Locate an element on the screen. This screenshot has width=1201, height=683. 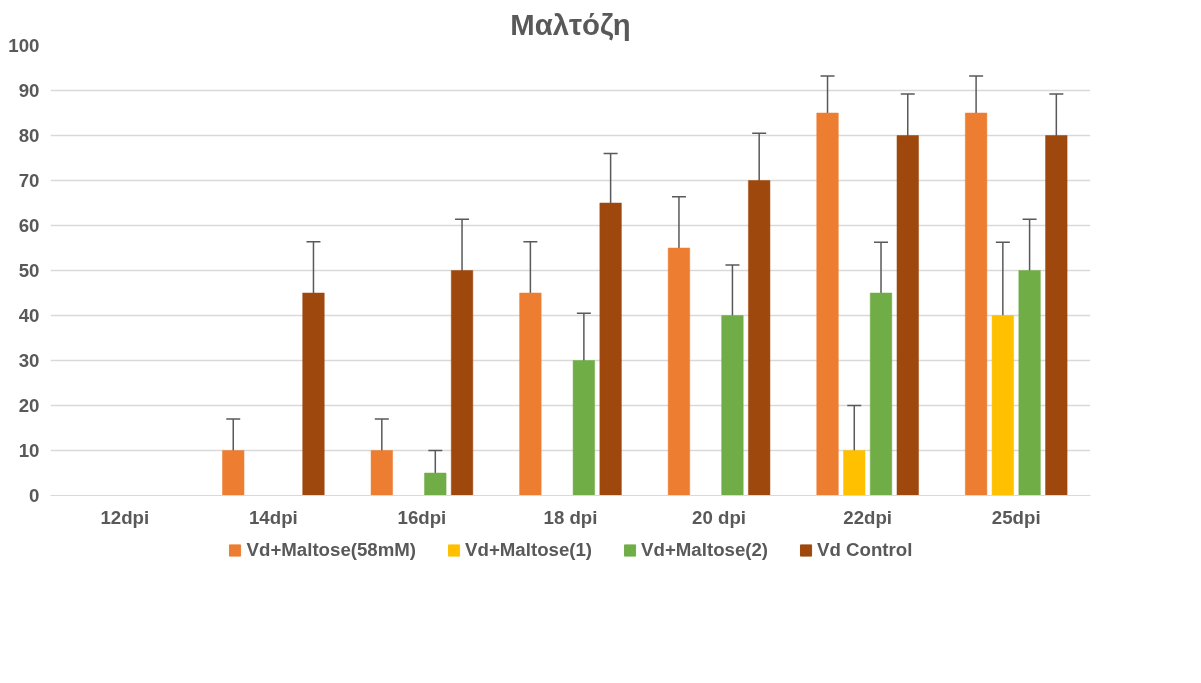
y-tick-label: 40 is located at coordinates (29, 315).